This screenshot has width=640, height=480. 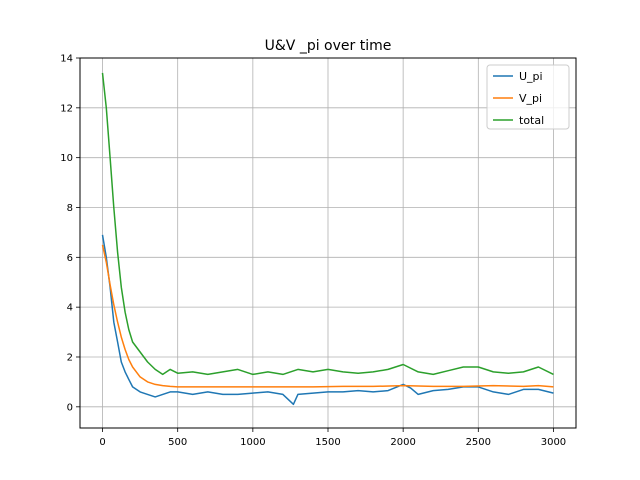 What do you see at coordinates (177, 442) in the screenshot?
I see `x-tick-label: 500` at bounding box center [177, 442].